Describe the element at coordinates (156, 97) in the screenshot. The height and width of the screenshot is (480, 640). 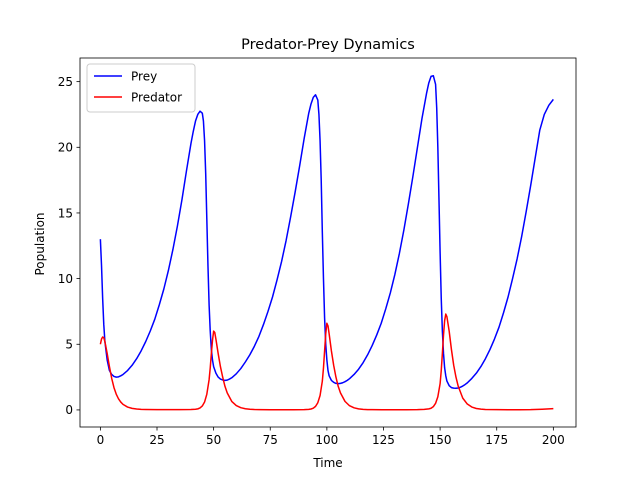
I see `legend-label-predator: Predator` at that location.